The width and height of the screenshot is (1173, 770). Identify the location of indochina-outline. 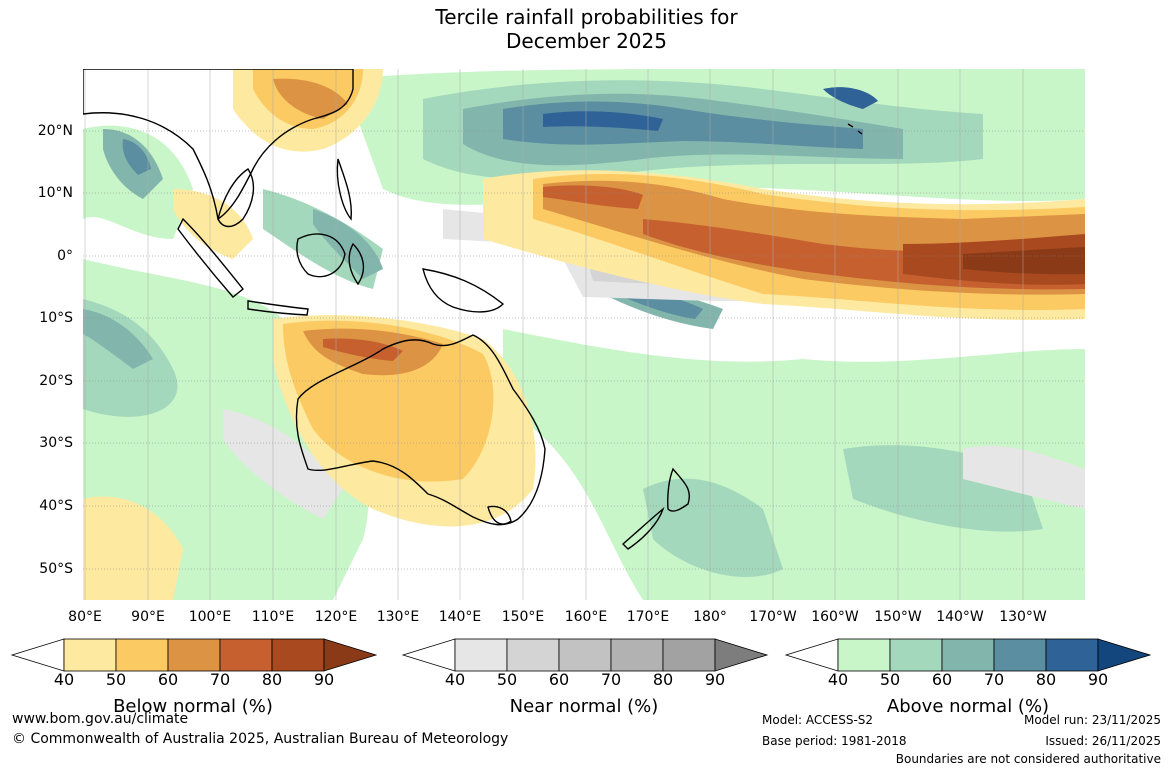
(236, 198).